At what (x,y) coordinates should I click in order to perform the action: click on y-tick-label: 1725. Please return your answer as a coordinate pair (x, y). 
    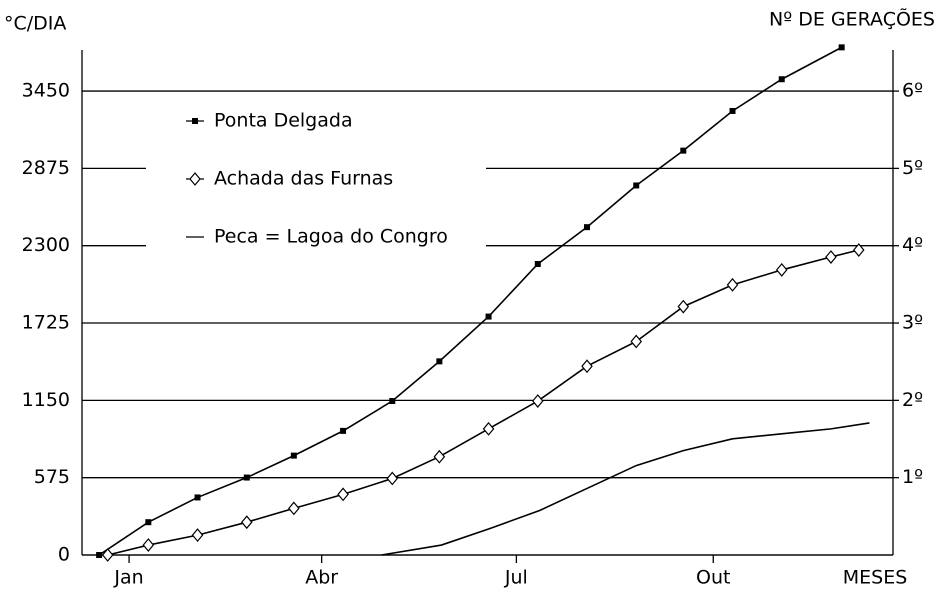
    Looking at the image, I should click on (46, 323).